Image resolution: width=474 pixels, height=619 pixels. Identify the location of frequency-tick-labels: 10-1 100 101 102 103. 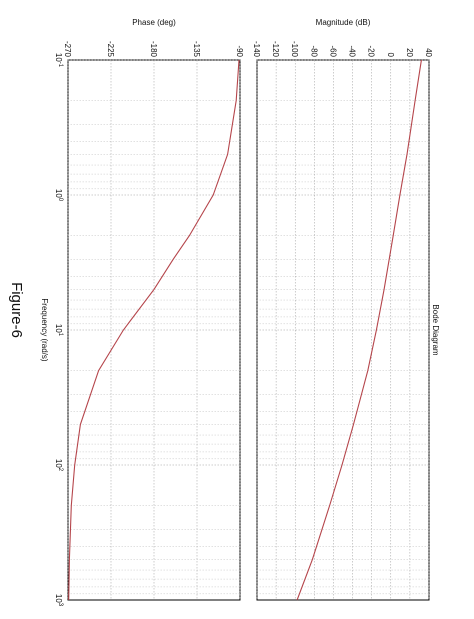
(58, 330).